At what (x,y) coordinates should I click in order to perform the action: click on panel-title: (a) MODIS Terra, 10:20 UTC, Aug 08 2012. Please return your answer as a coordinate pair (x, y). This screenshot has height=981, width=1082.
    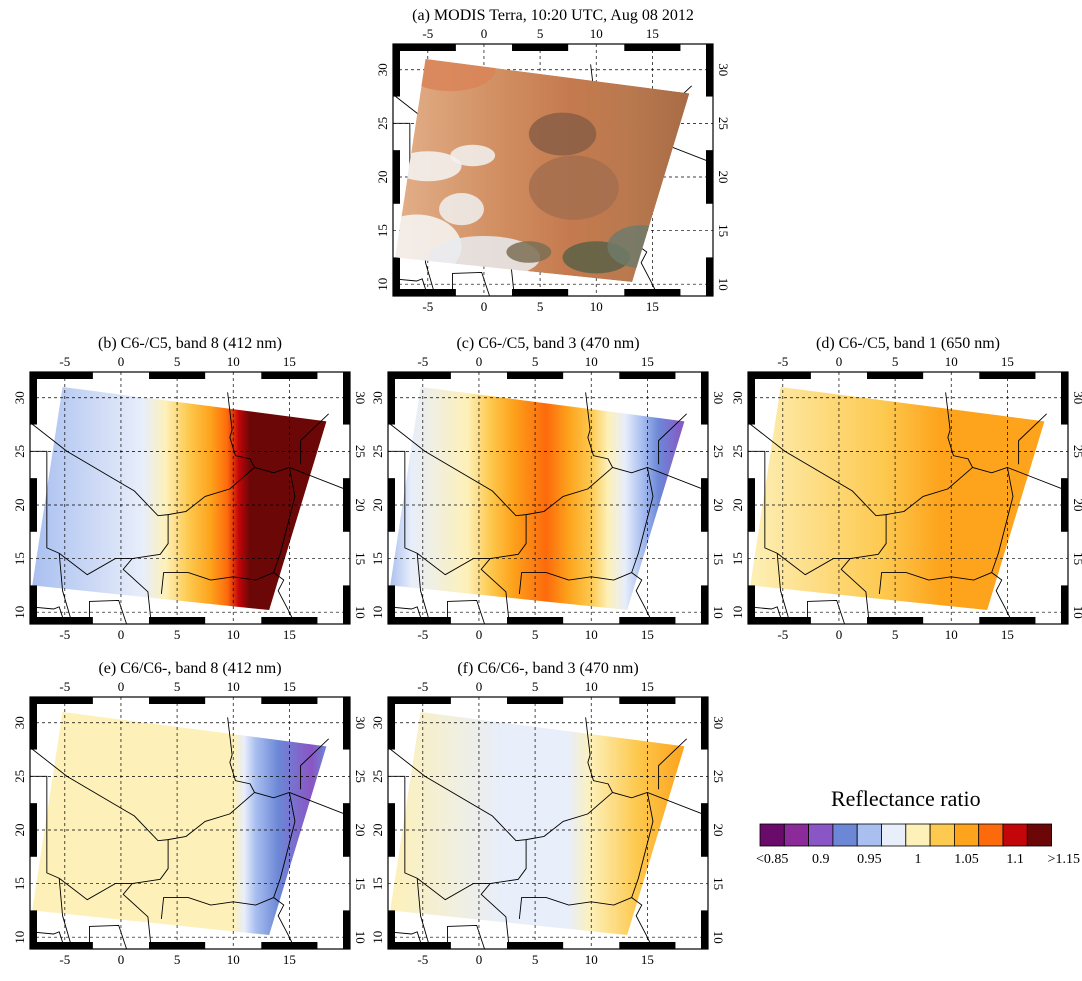
    Looking at the image, I should click on (553, 15).